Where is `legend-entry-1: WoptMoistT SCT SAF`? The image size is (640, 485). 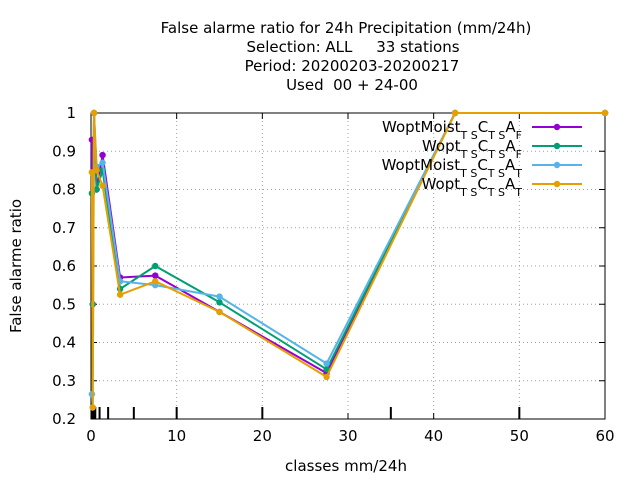 legend-entry-1: WoptMoistT SCT SAF is located at coordinates (482, 130).